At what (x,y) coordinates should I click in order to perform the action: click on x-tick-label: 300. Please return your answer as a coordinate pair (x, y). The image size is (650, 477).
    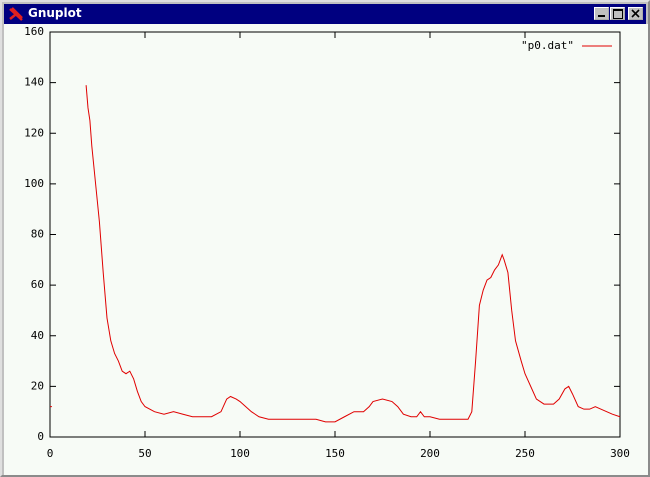
    Looking at the image, I should click on (620, 453).